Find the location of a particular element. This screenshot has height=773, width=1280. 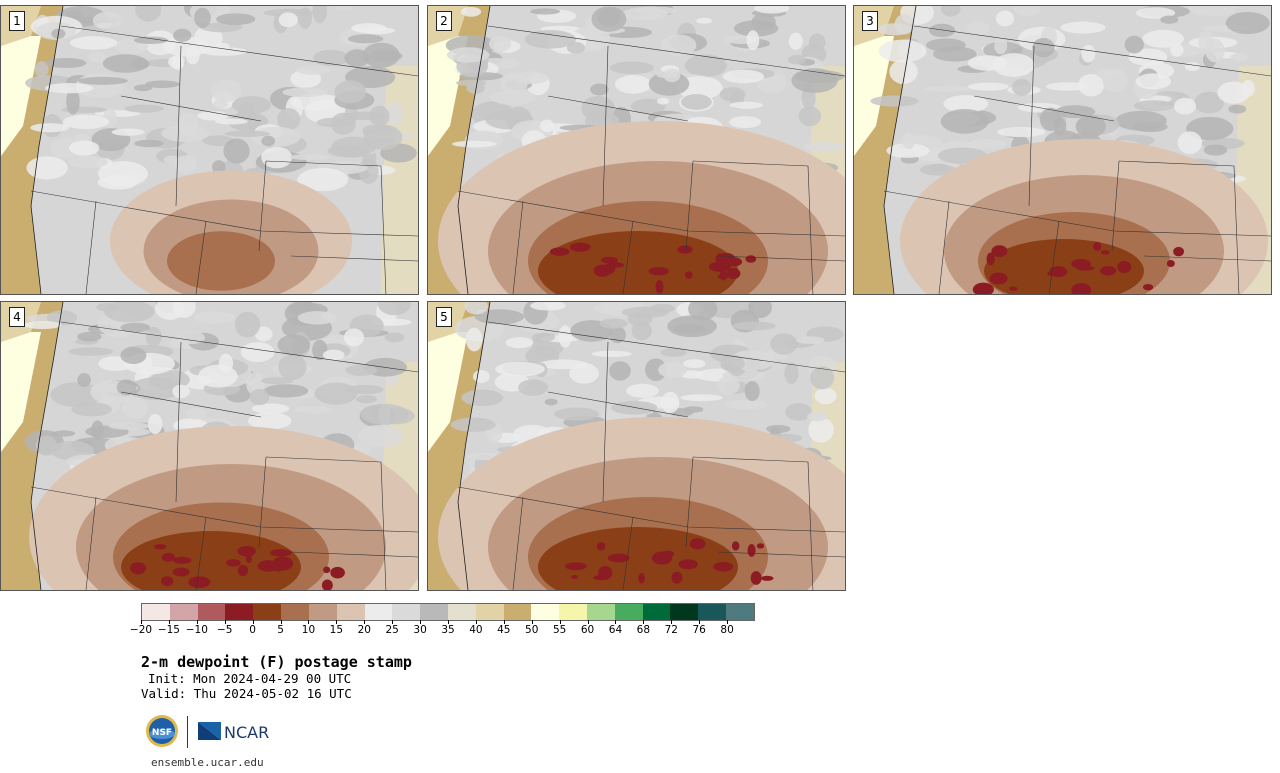

colorbar-tick-label: 5 is located at coordinates (280, 630).